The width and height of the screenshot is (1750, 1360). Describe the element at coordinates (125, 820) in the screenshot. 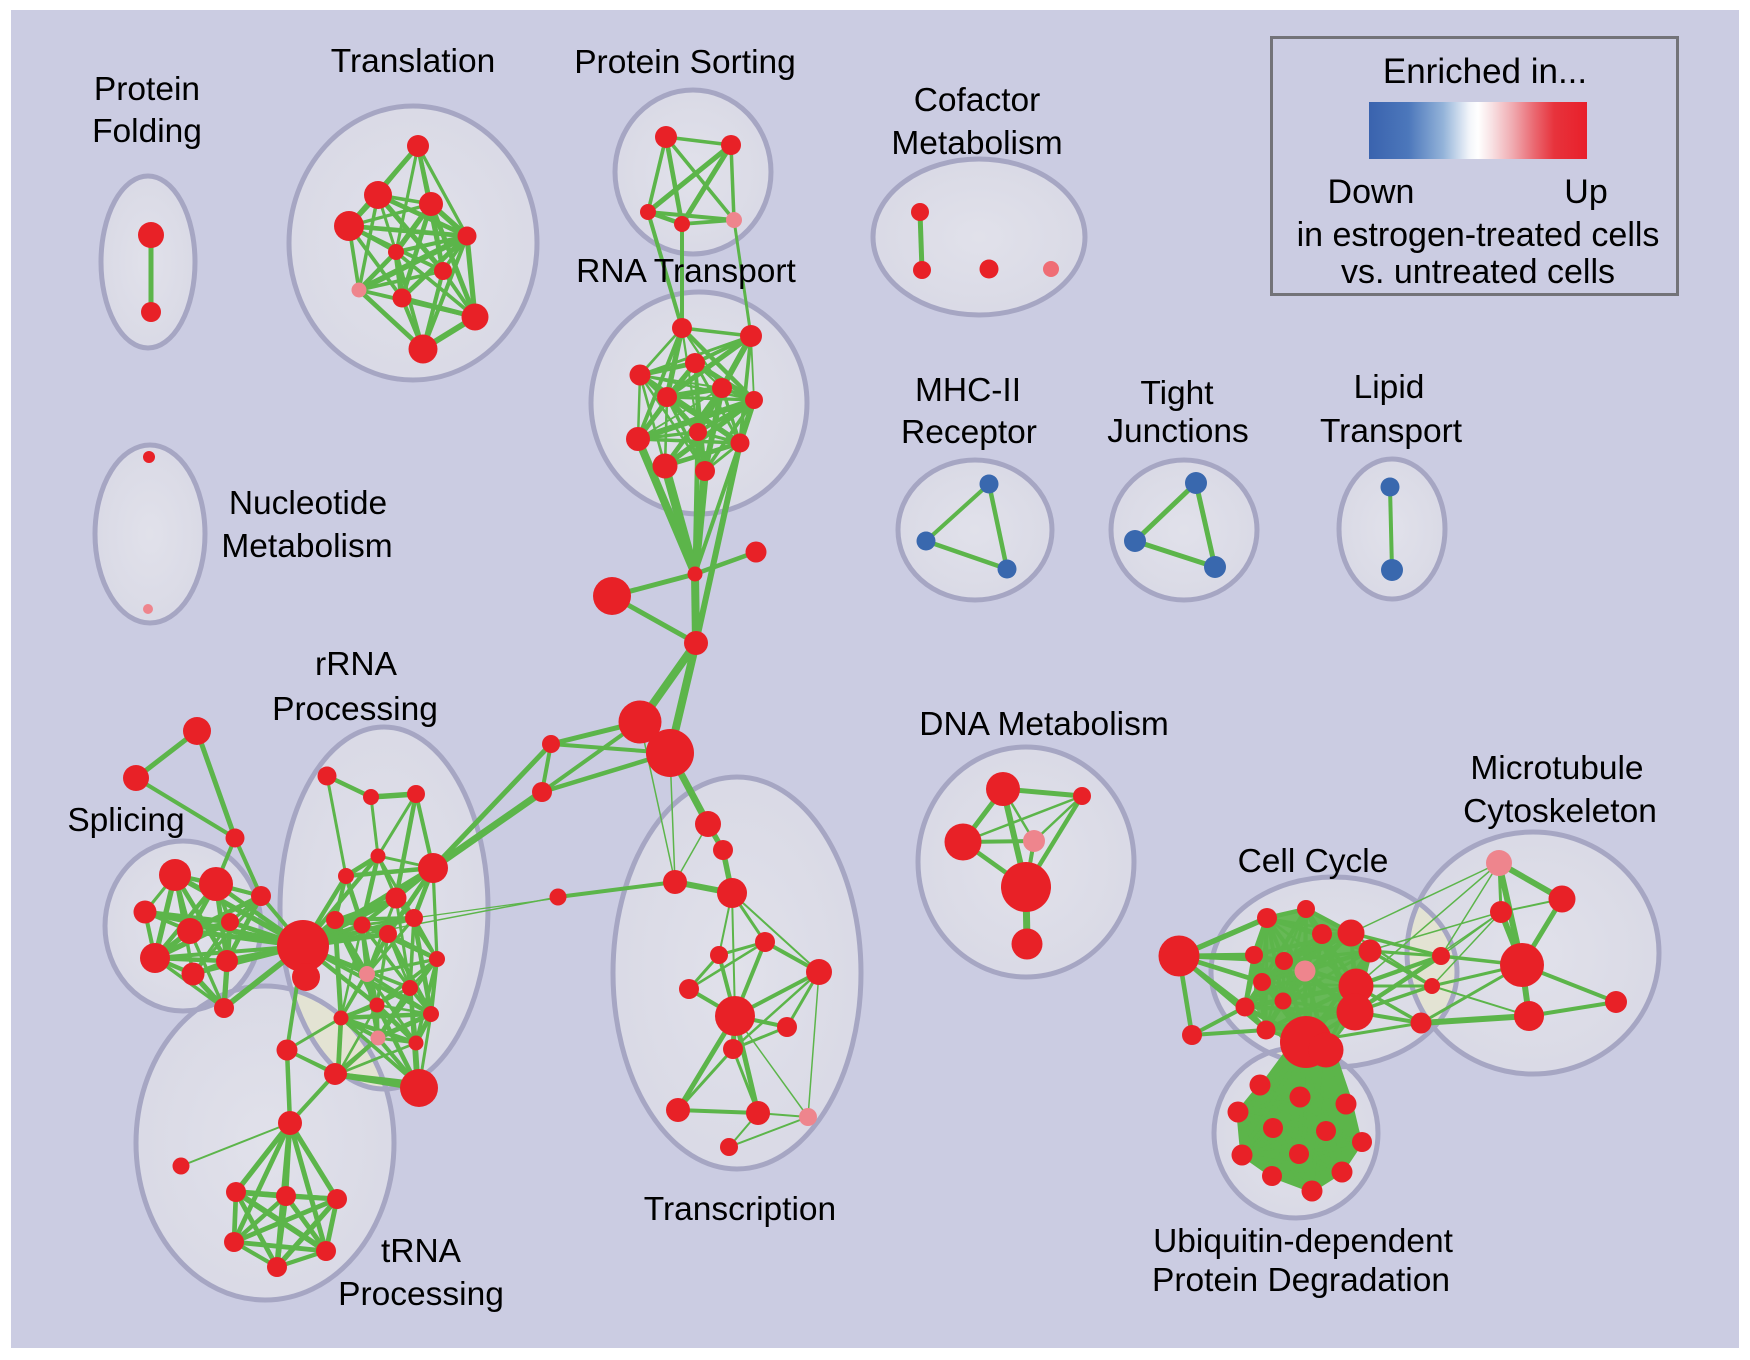

I see `svg-text: Splicing` at that location.